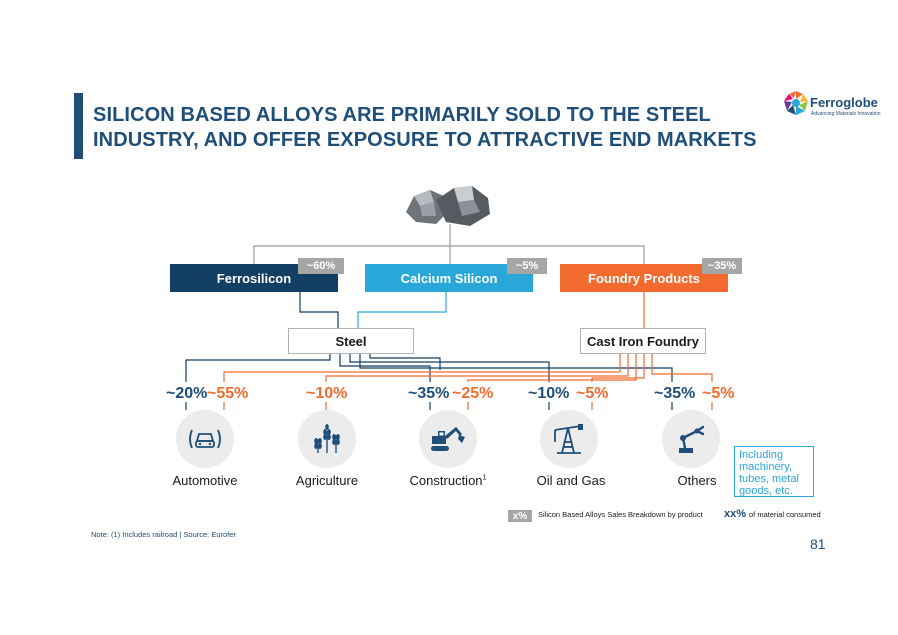 This screenshot has width=898, height=635. What do you see at coordinates (327, 480) in the screenshot?
I see `market-label-agriculture: Agriculture` at bounding box center [327, 480].